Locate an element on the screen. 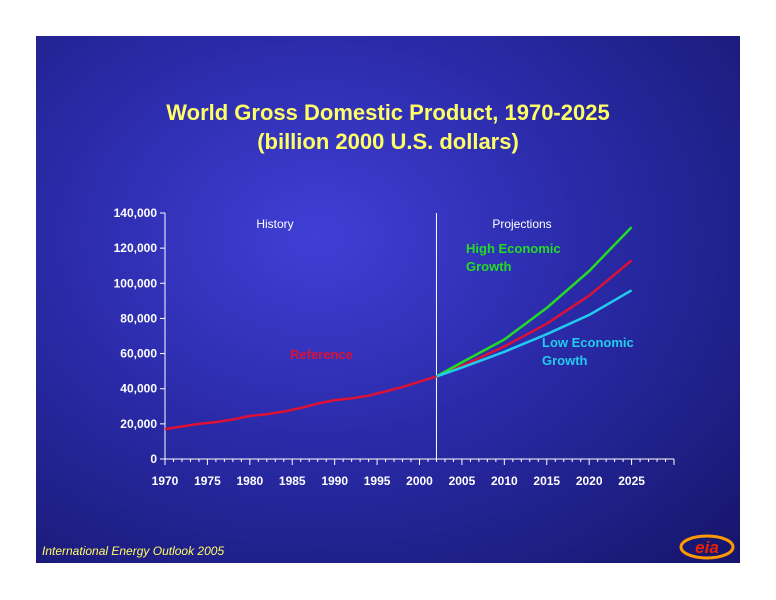 The image size is (776, 600). series-line-high-economic-growth is located at coordinates (534, 302).